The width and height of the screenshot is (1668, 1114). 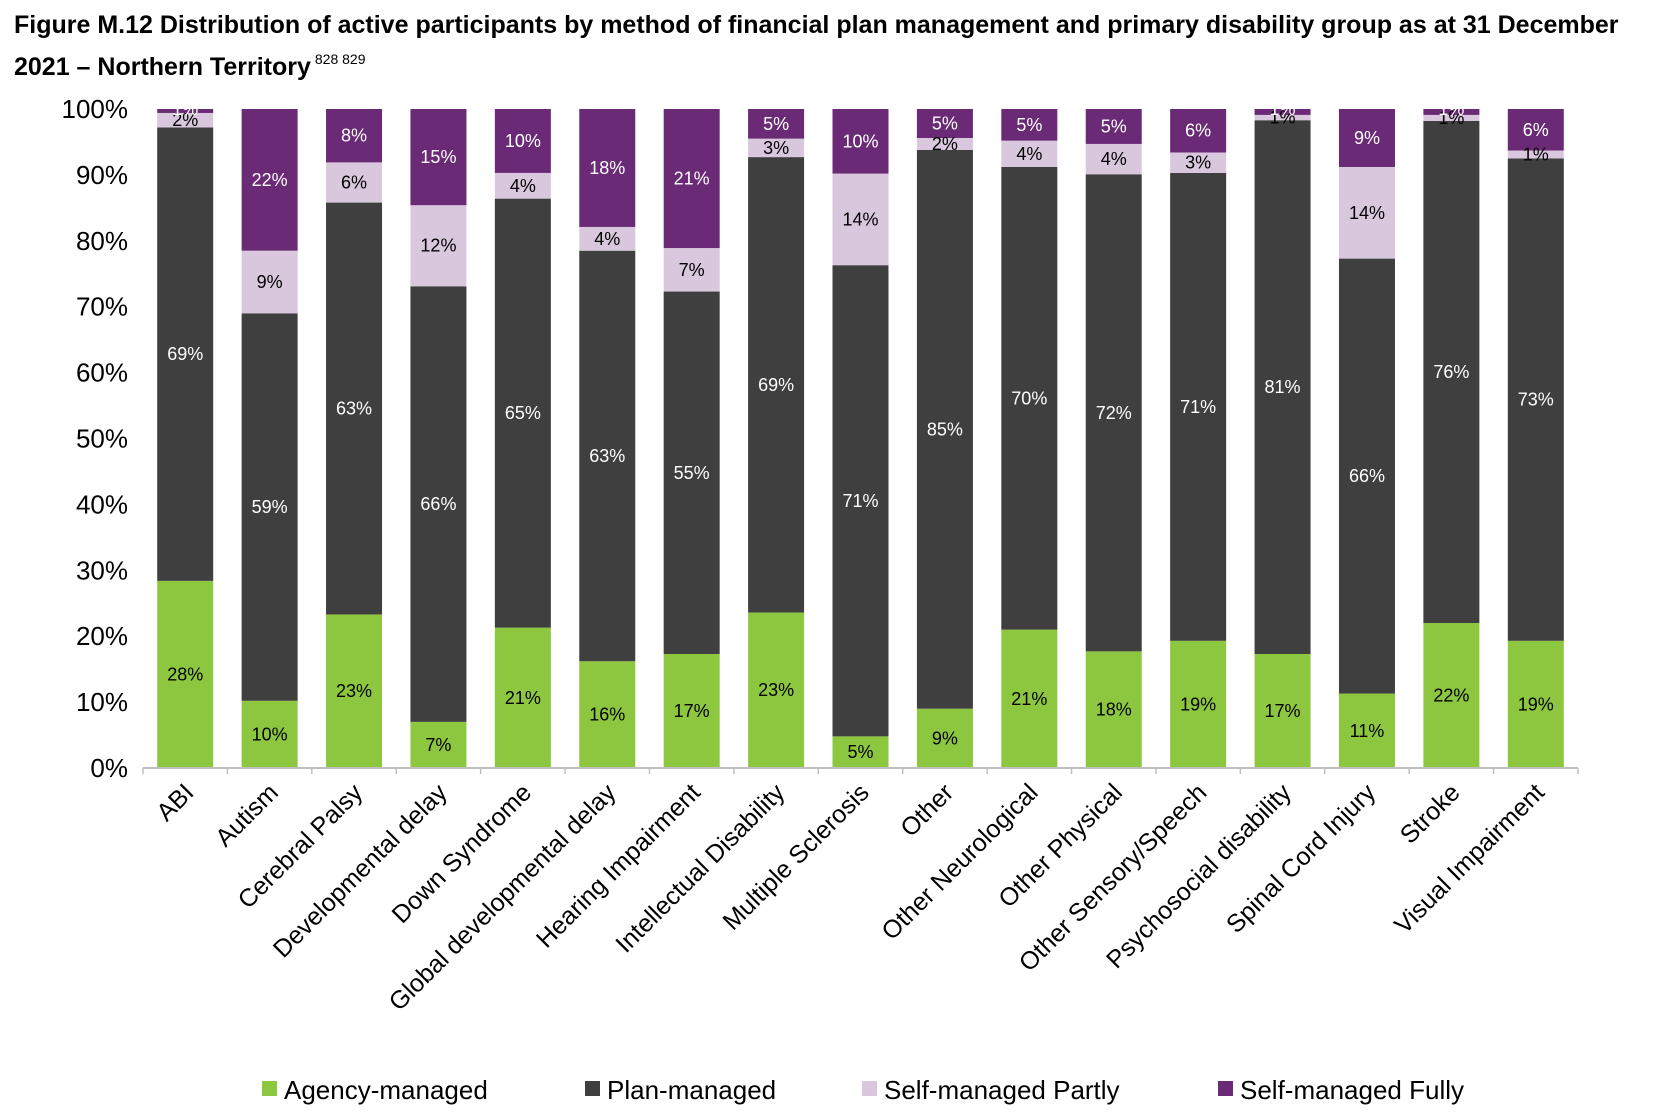 What do you see at coordinates (102, 307) in the screenshot?
I see `y-tick-label: 70%` at bounding box center [102, 307].